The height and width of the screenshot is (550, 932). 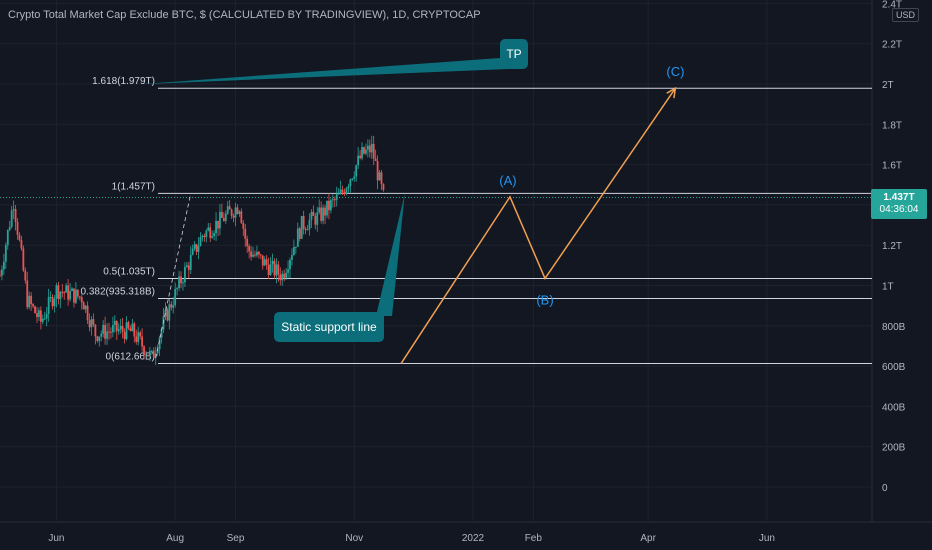 What do you see at coordinates (129, 271) in the screenshot?
I see `fib-label: 0.5(1.035T)` at bounding box center [129, 271].